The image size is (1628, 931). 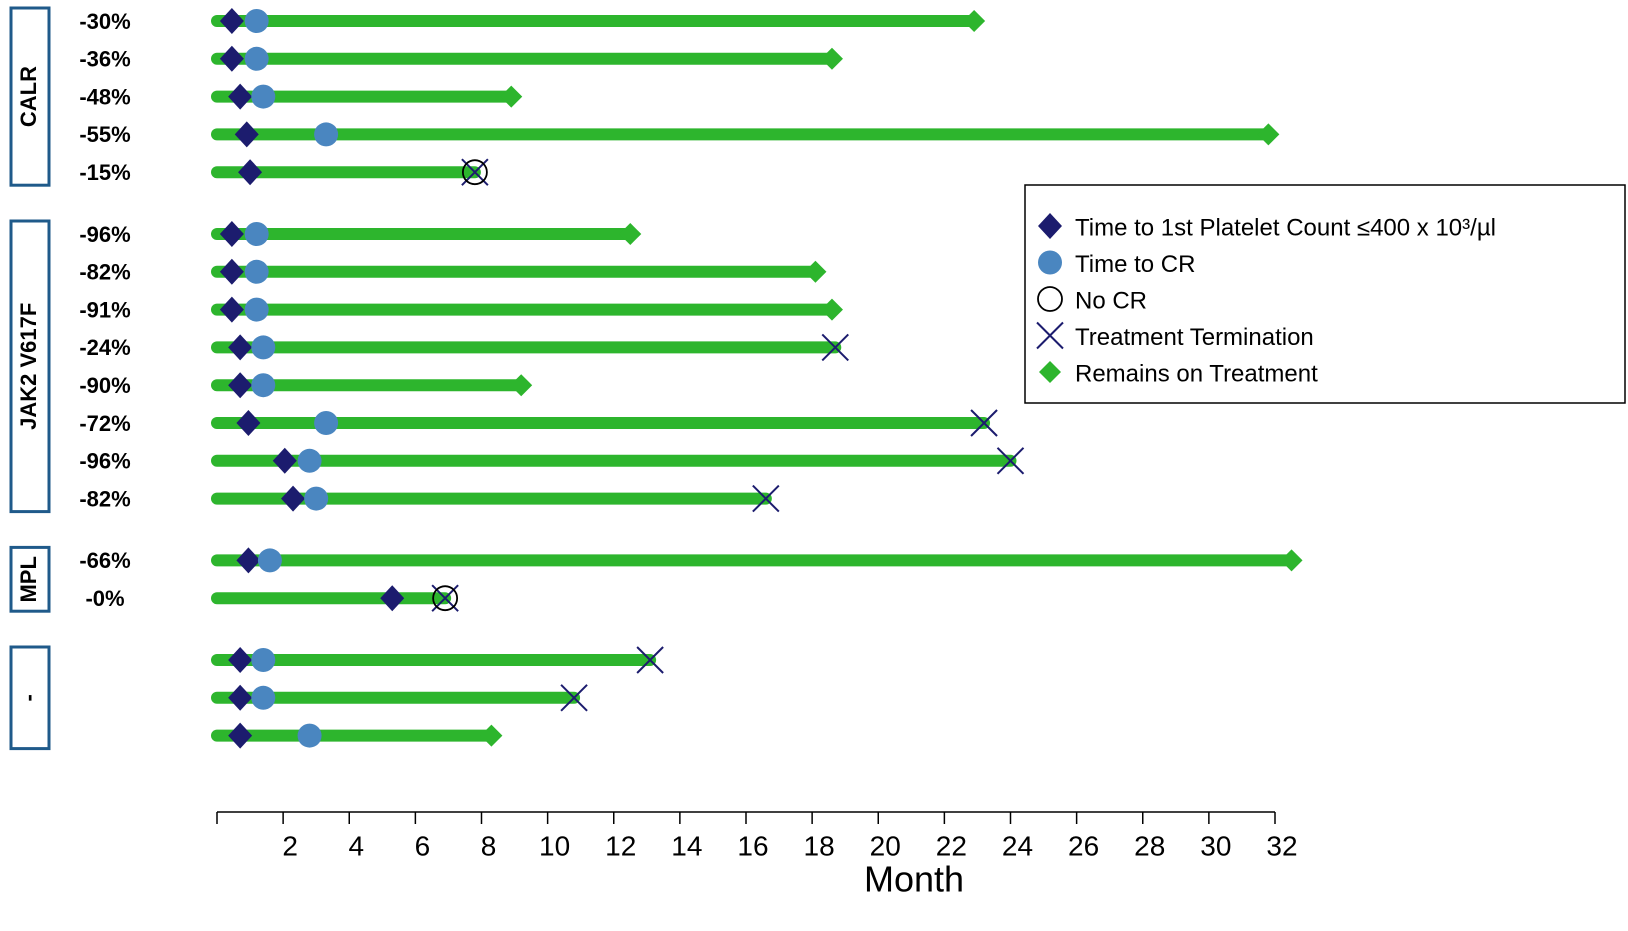 I want to click on row-label: -55%, so click(x=104, y=134).